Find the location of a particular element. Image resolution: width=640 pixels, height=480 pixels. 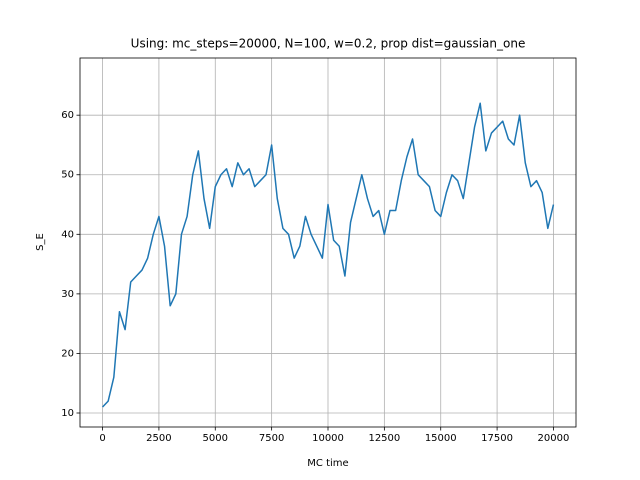

x-tick-label: 12500 is located at coordinates (384, 438).